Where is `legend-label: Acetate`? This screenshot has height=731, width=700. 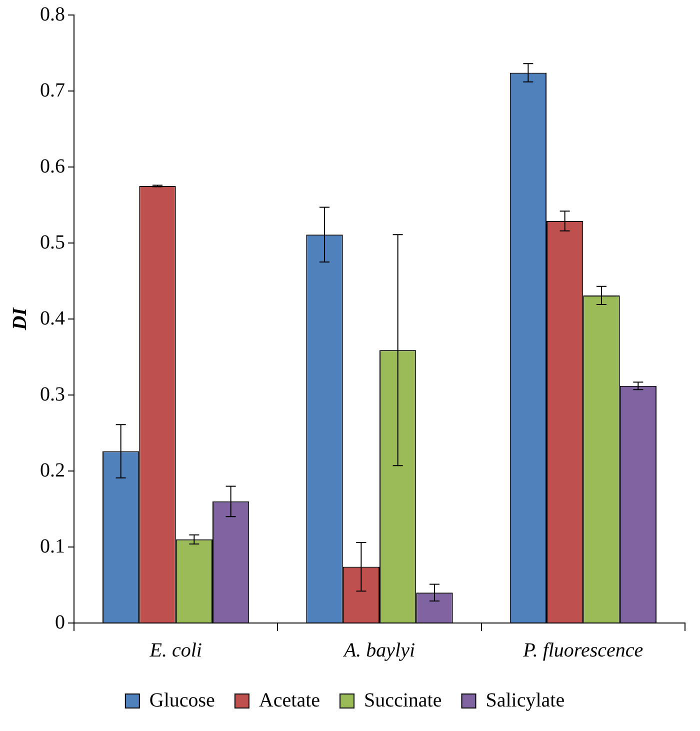
legend-label: Acetate is located at coordinates (289, 700).